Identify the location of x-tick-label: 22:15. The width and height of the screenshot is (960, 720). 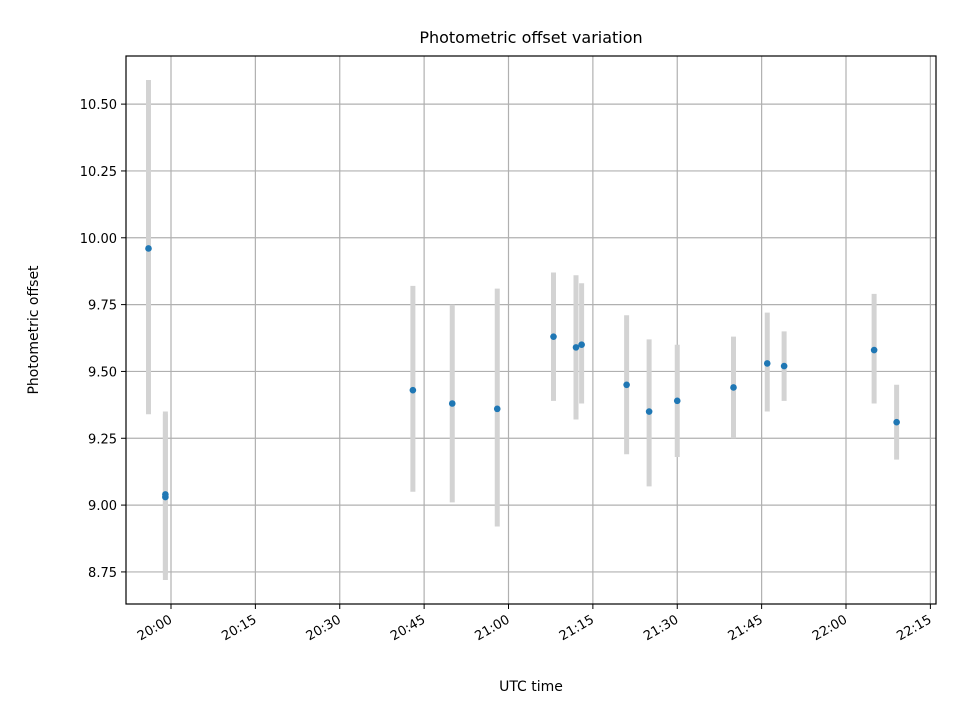
(914, 628).